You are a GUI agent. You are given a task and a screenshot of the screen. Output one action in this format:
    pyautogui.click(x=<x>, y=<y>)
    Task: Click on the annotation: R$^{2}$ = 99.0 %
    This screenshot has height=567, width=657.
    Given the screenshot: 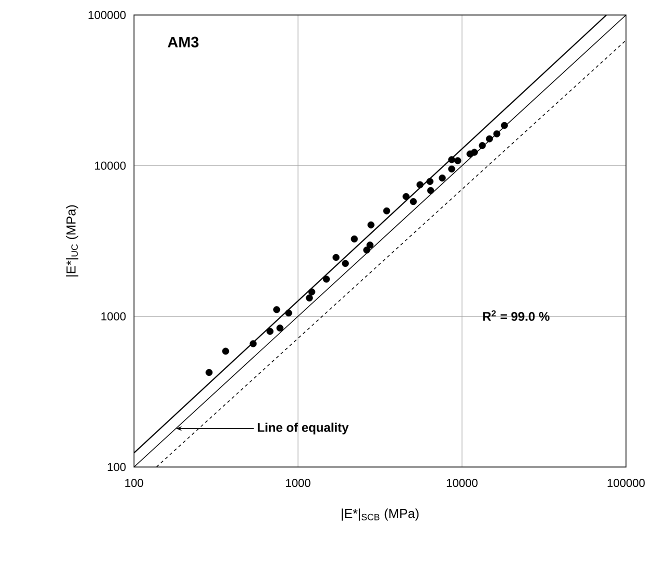 What is the action you would take?
    pyautogui.click(x=516, y=315)
    